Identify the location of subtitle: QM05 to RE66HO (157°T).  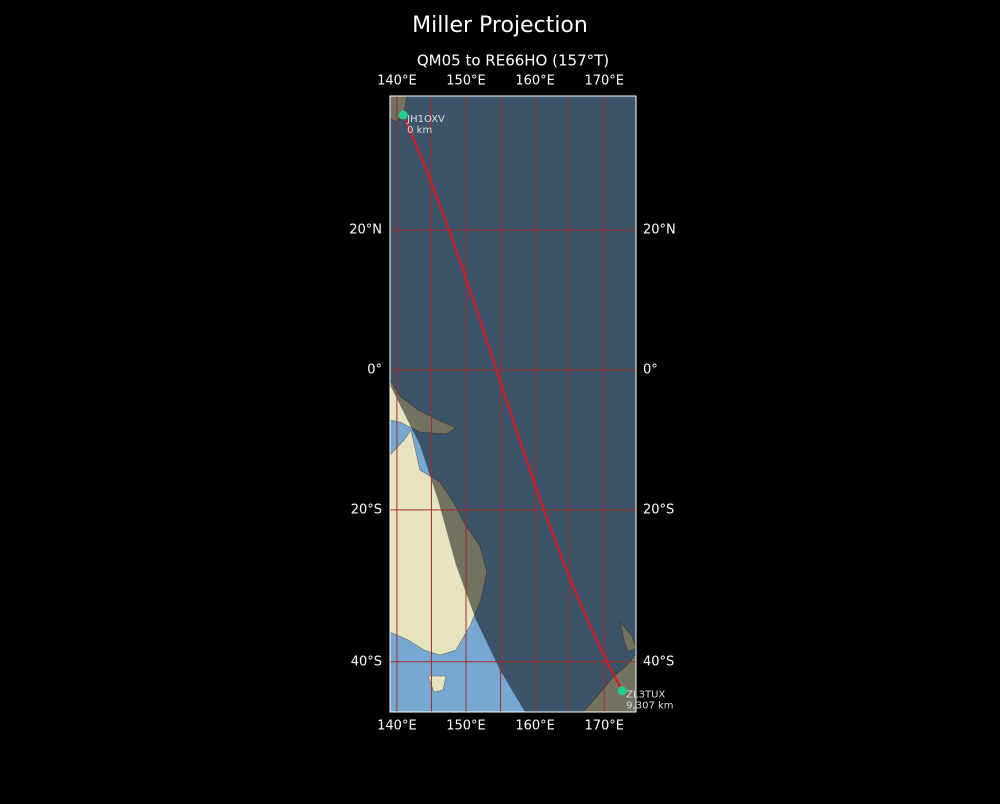
(513, 61).